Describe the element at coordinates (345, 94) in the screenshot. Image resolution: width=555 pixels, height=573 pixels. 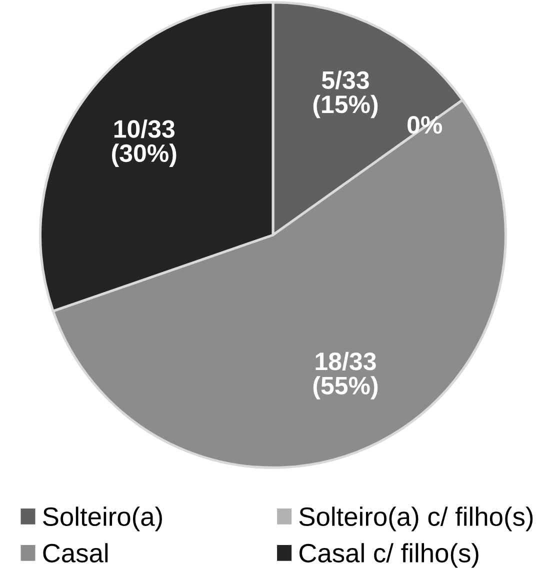
I see `data-label: 5/33 (15%)` at that location.